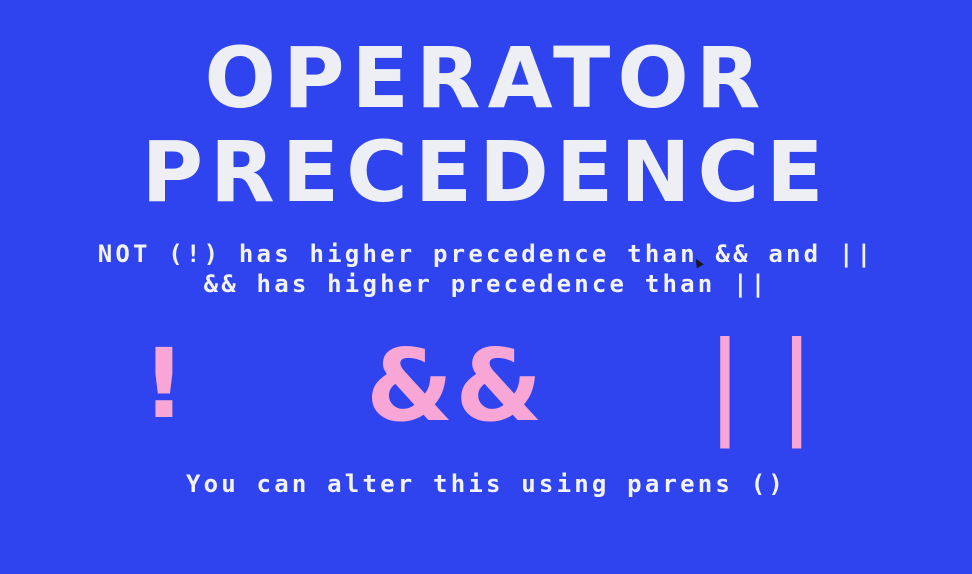  Describe the element at coordinates (455, 385) in the screenshot. I see `operator-and: &&` at that location.